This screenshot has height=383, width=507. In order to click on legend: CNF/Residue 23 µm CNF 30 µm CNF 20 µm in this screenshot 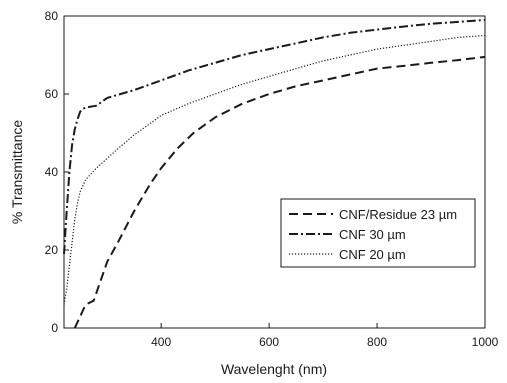, I will do `click(378, 233)`.